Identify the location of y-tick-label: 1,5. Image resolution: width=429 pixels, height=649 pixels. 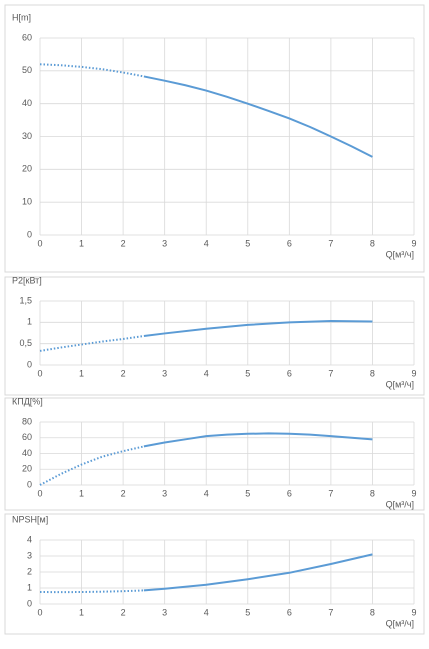
(25, 300).